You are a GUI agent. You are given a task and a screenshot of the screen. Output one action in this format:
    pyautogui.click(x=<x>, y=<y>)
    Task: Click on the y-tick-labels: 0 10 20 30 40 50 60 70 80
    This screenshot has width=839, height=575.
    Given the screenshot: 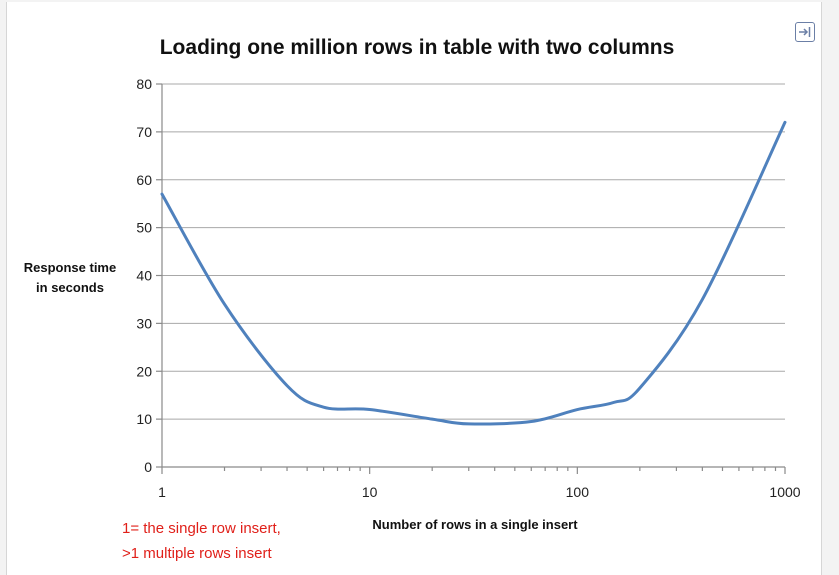 What is the action you would take?
    pyautogui.click(x=144, y=275)
    